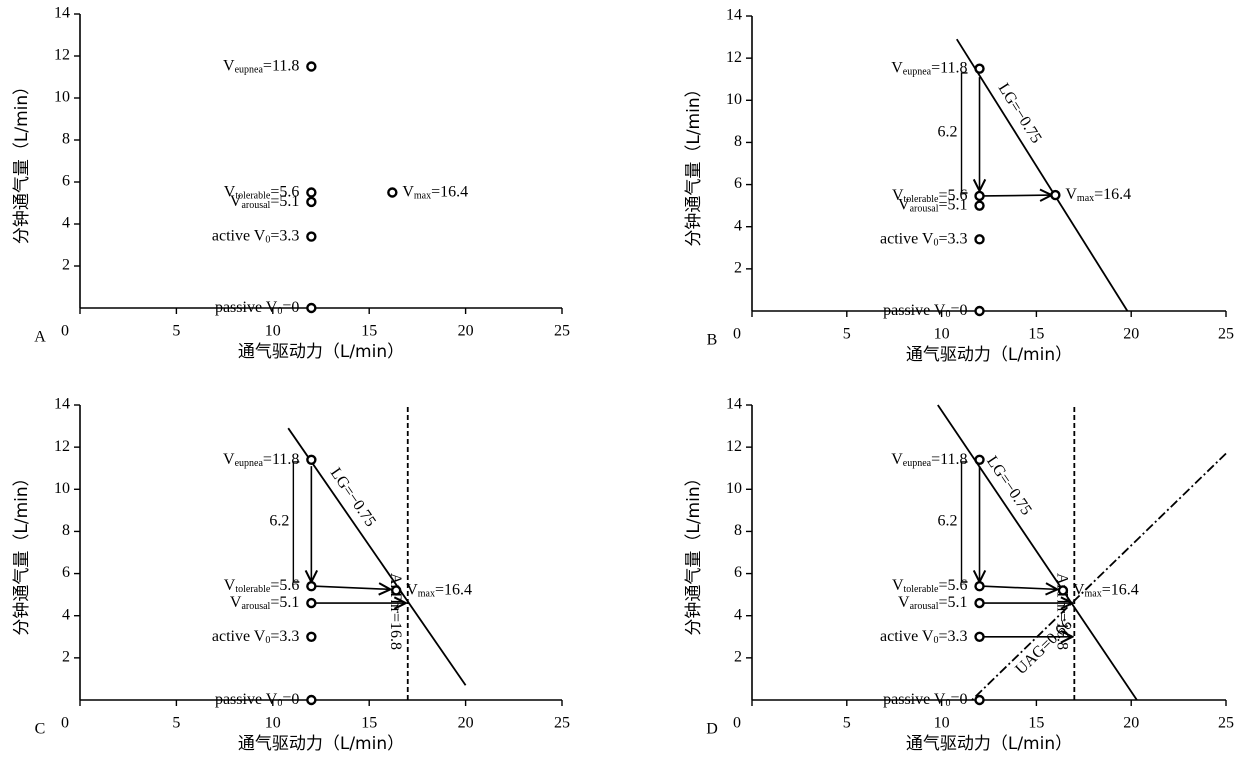  I want to click on bracket-label: 6.2, so click(279, 521).